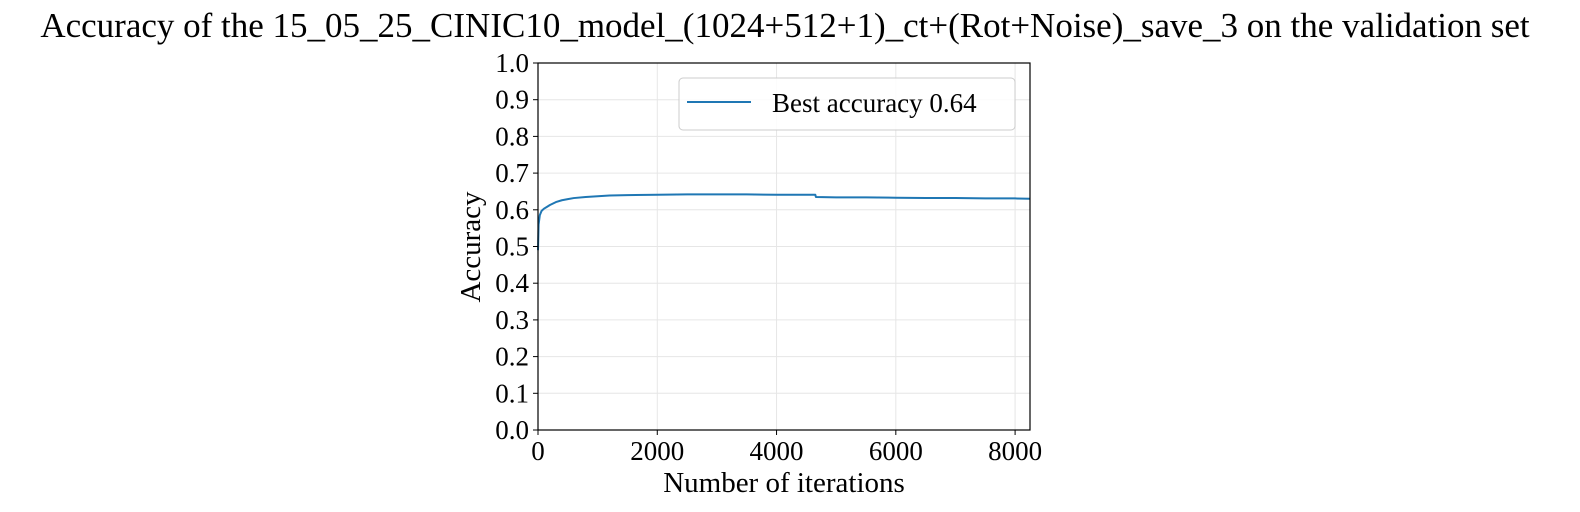 The width and height of the screenshot is (1580, 512). I want to click on y-tick-label: 0.5, so click(512, 247).